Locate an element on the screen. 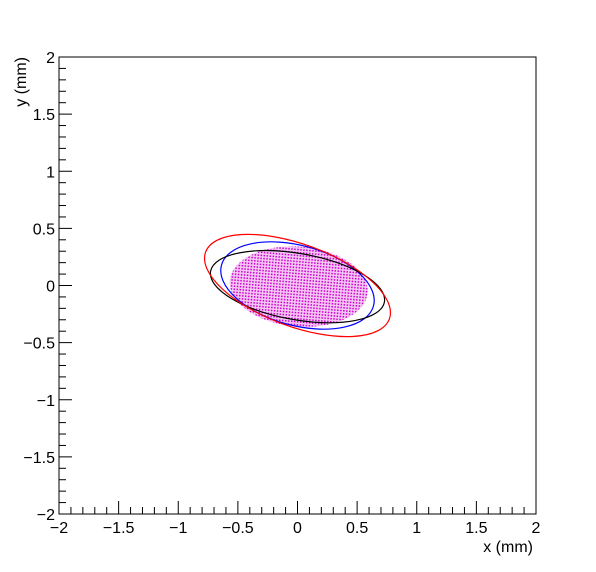 The image size is (596, 572). filled-ellipse is located at coordinates (298, 286).